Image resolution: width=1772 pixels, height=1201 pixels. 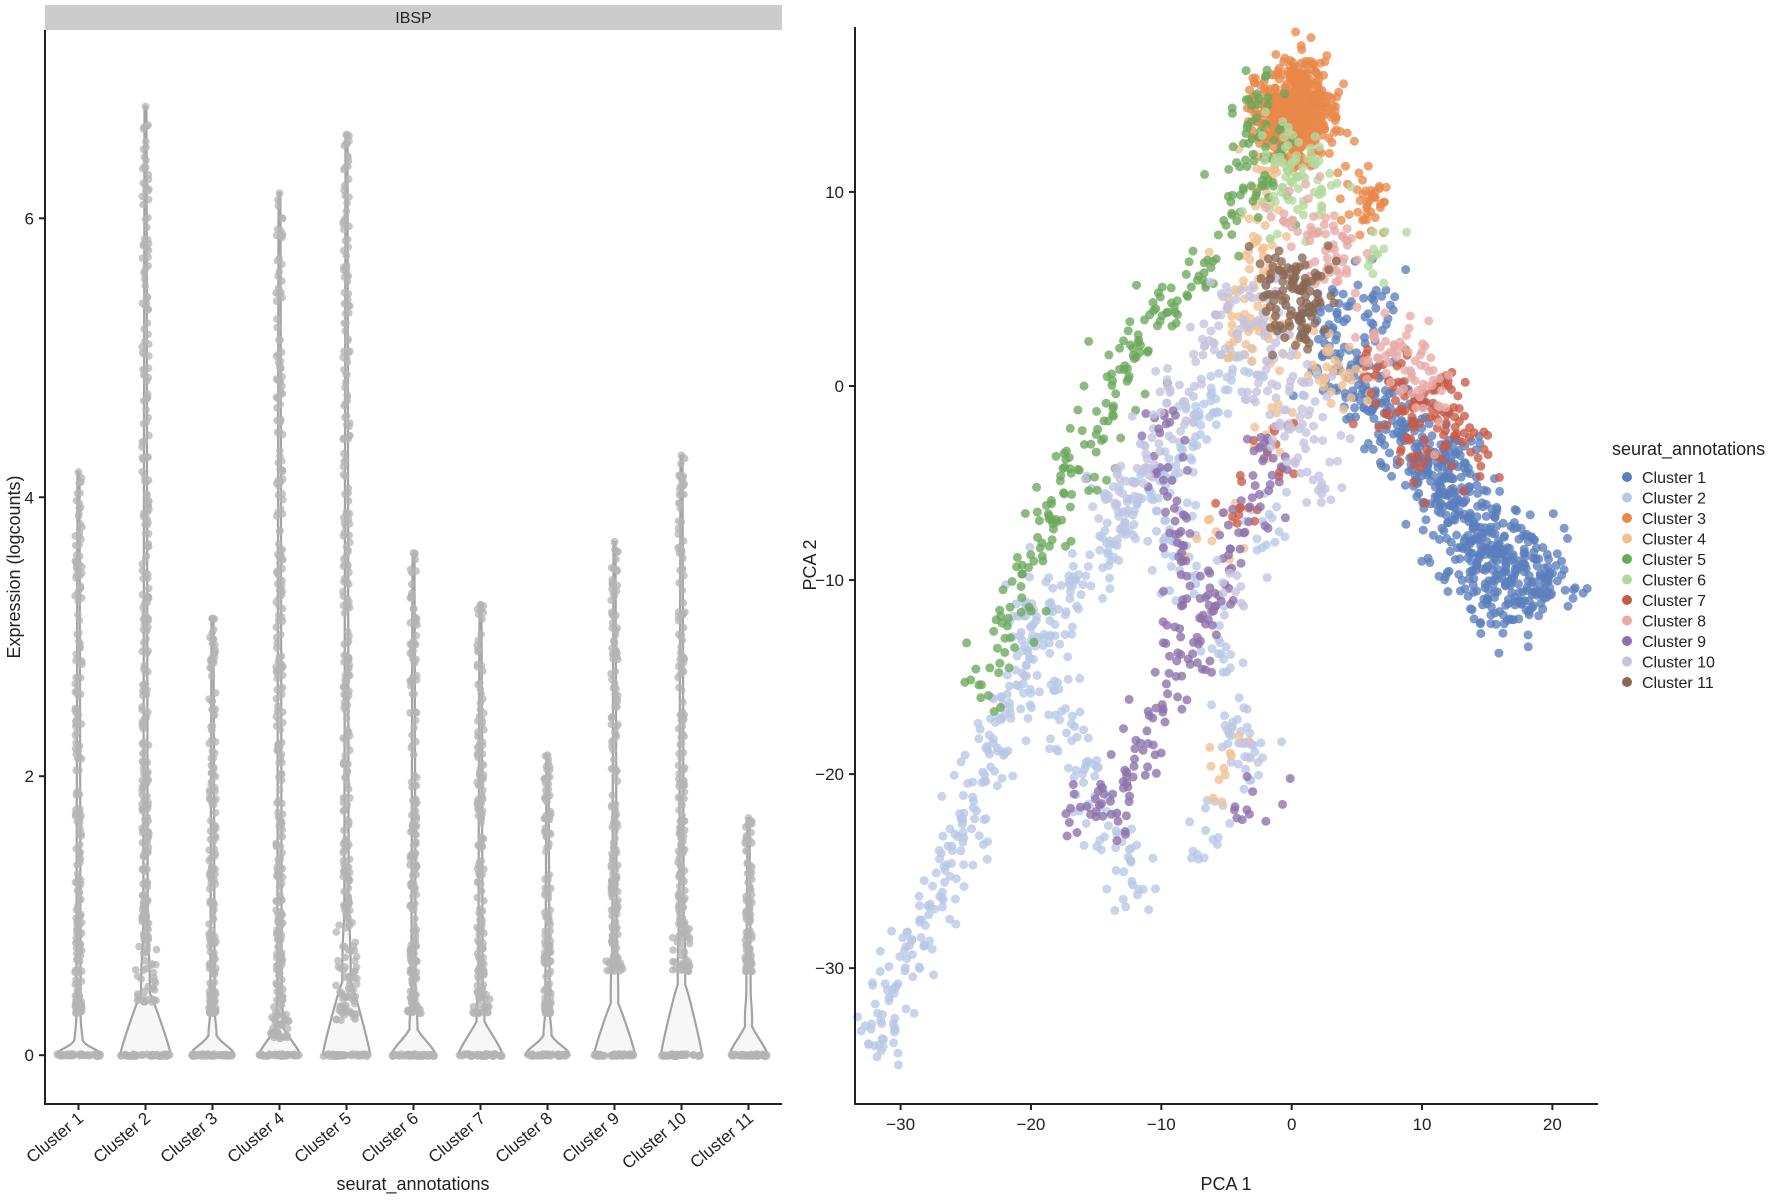 I want to click on facet-strip, so click(x=413, y=17).